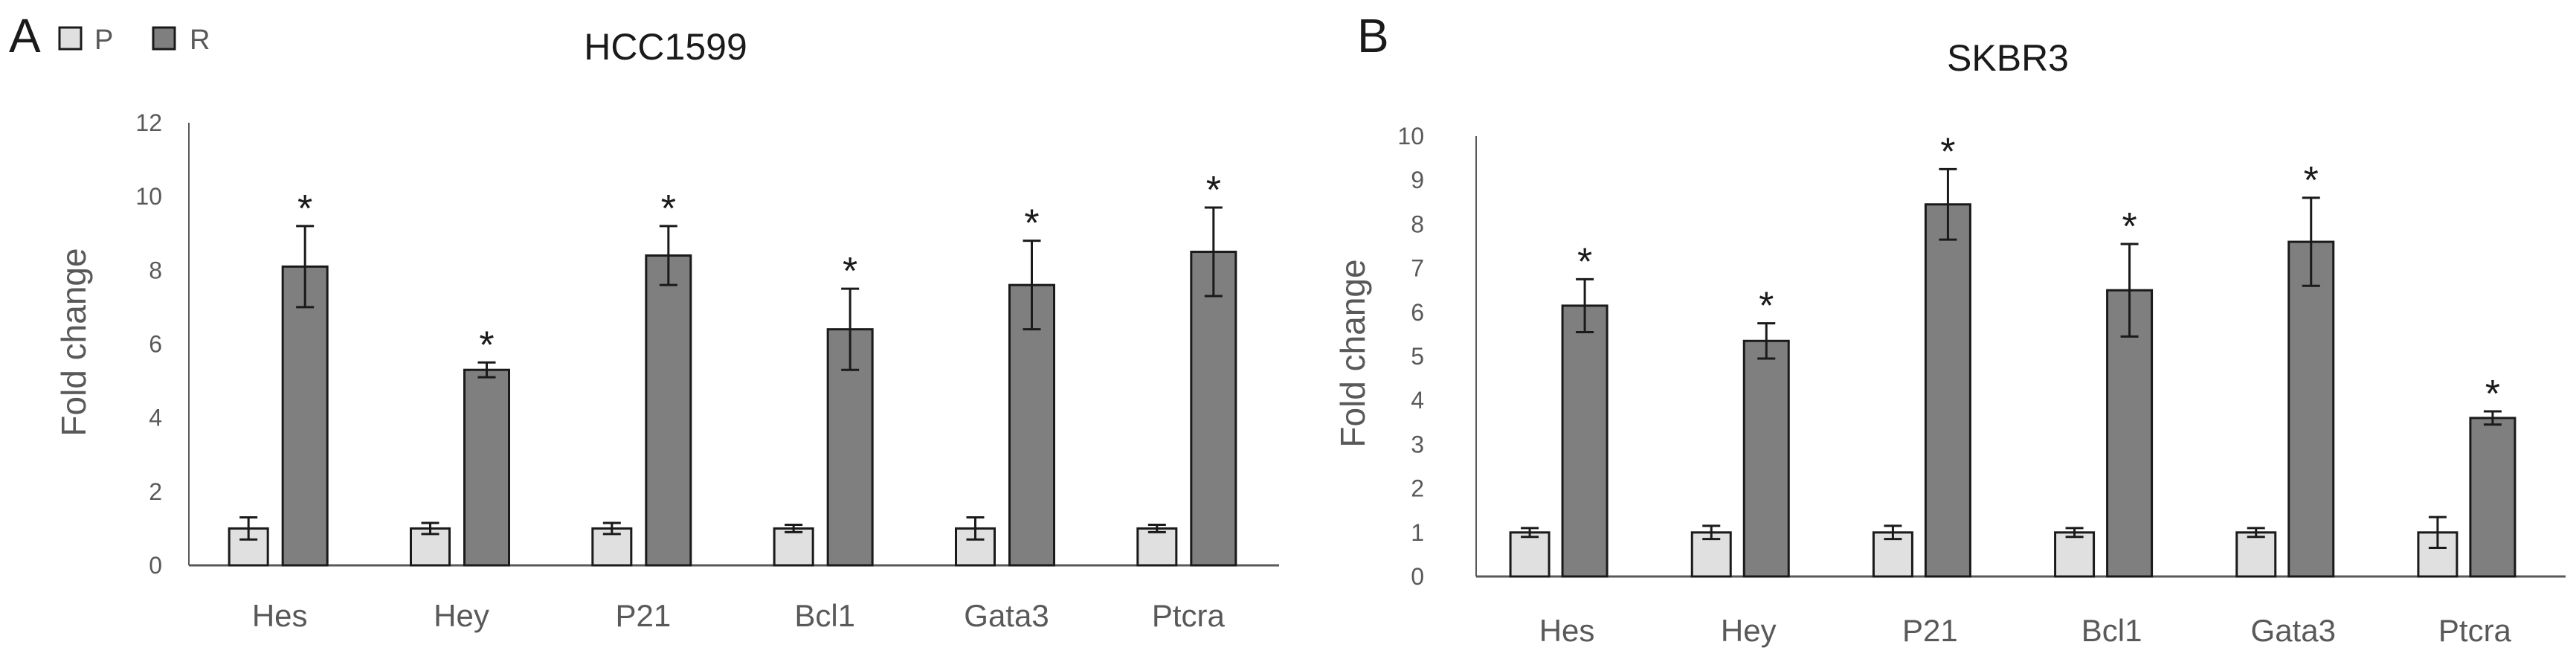  Describe the element at coordinates (612, 547) in the screenshot. I see `bar-p-p21` at that location.